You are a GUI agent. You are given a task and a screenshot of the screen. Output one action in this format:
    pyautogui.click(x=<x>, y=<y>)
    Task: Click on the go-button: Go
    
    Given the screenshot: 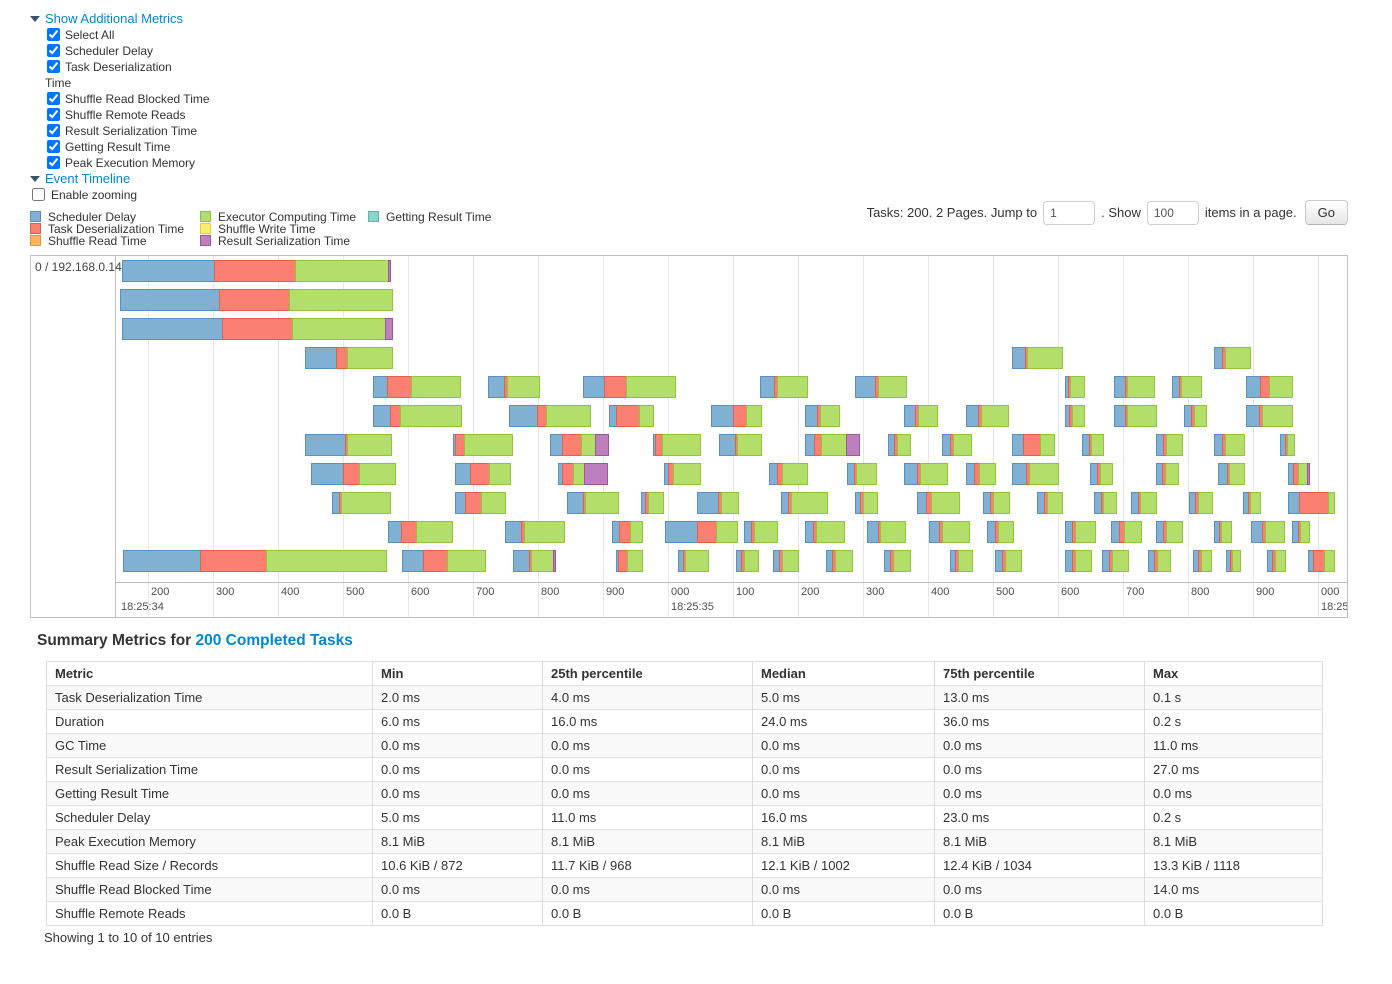 What is the action you would take?
    pyautogui.click(x=1326, y=212)
    